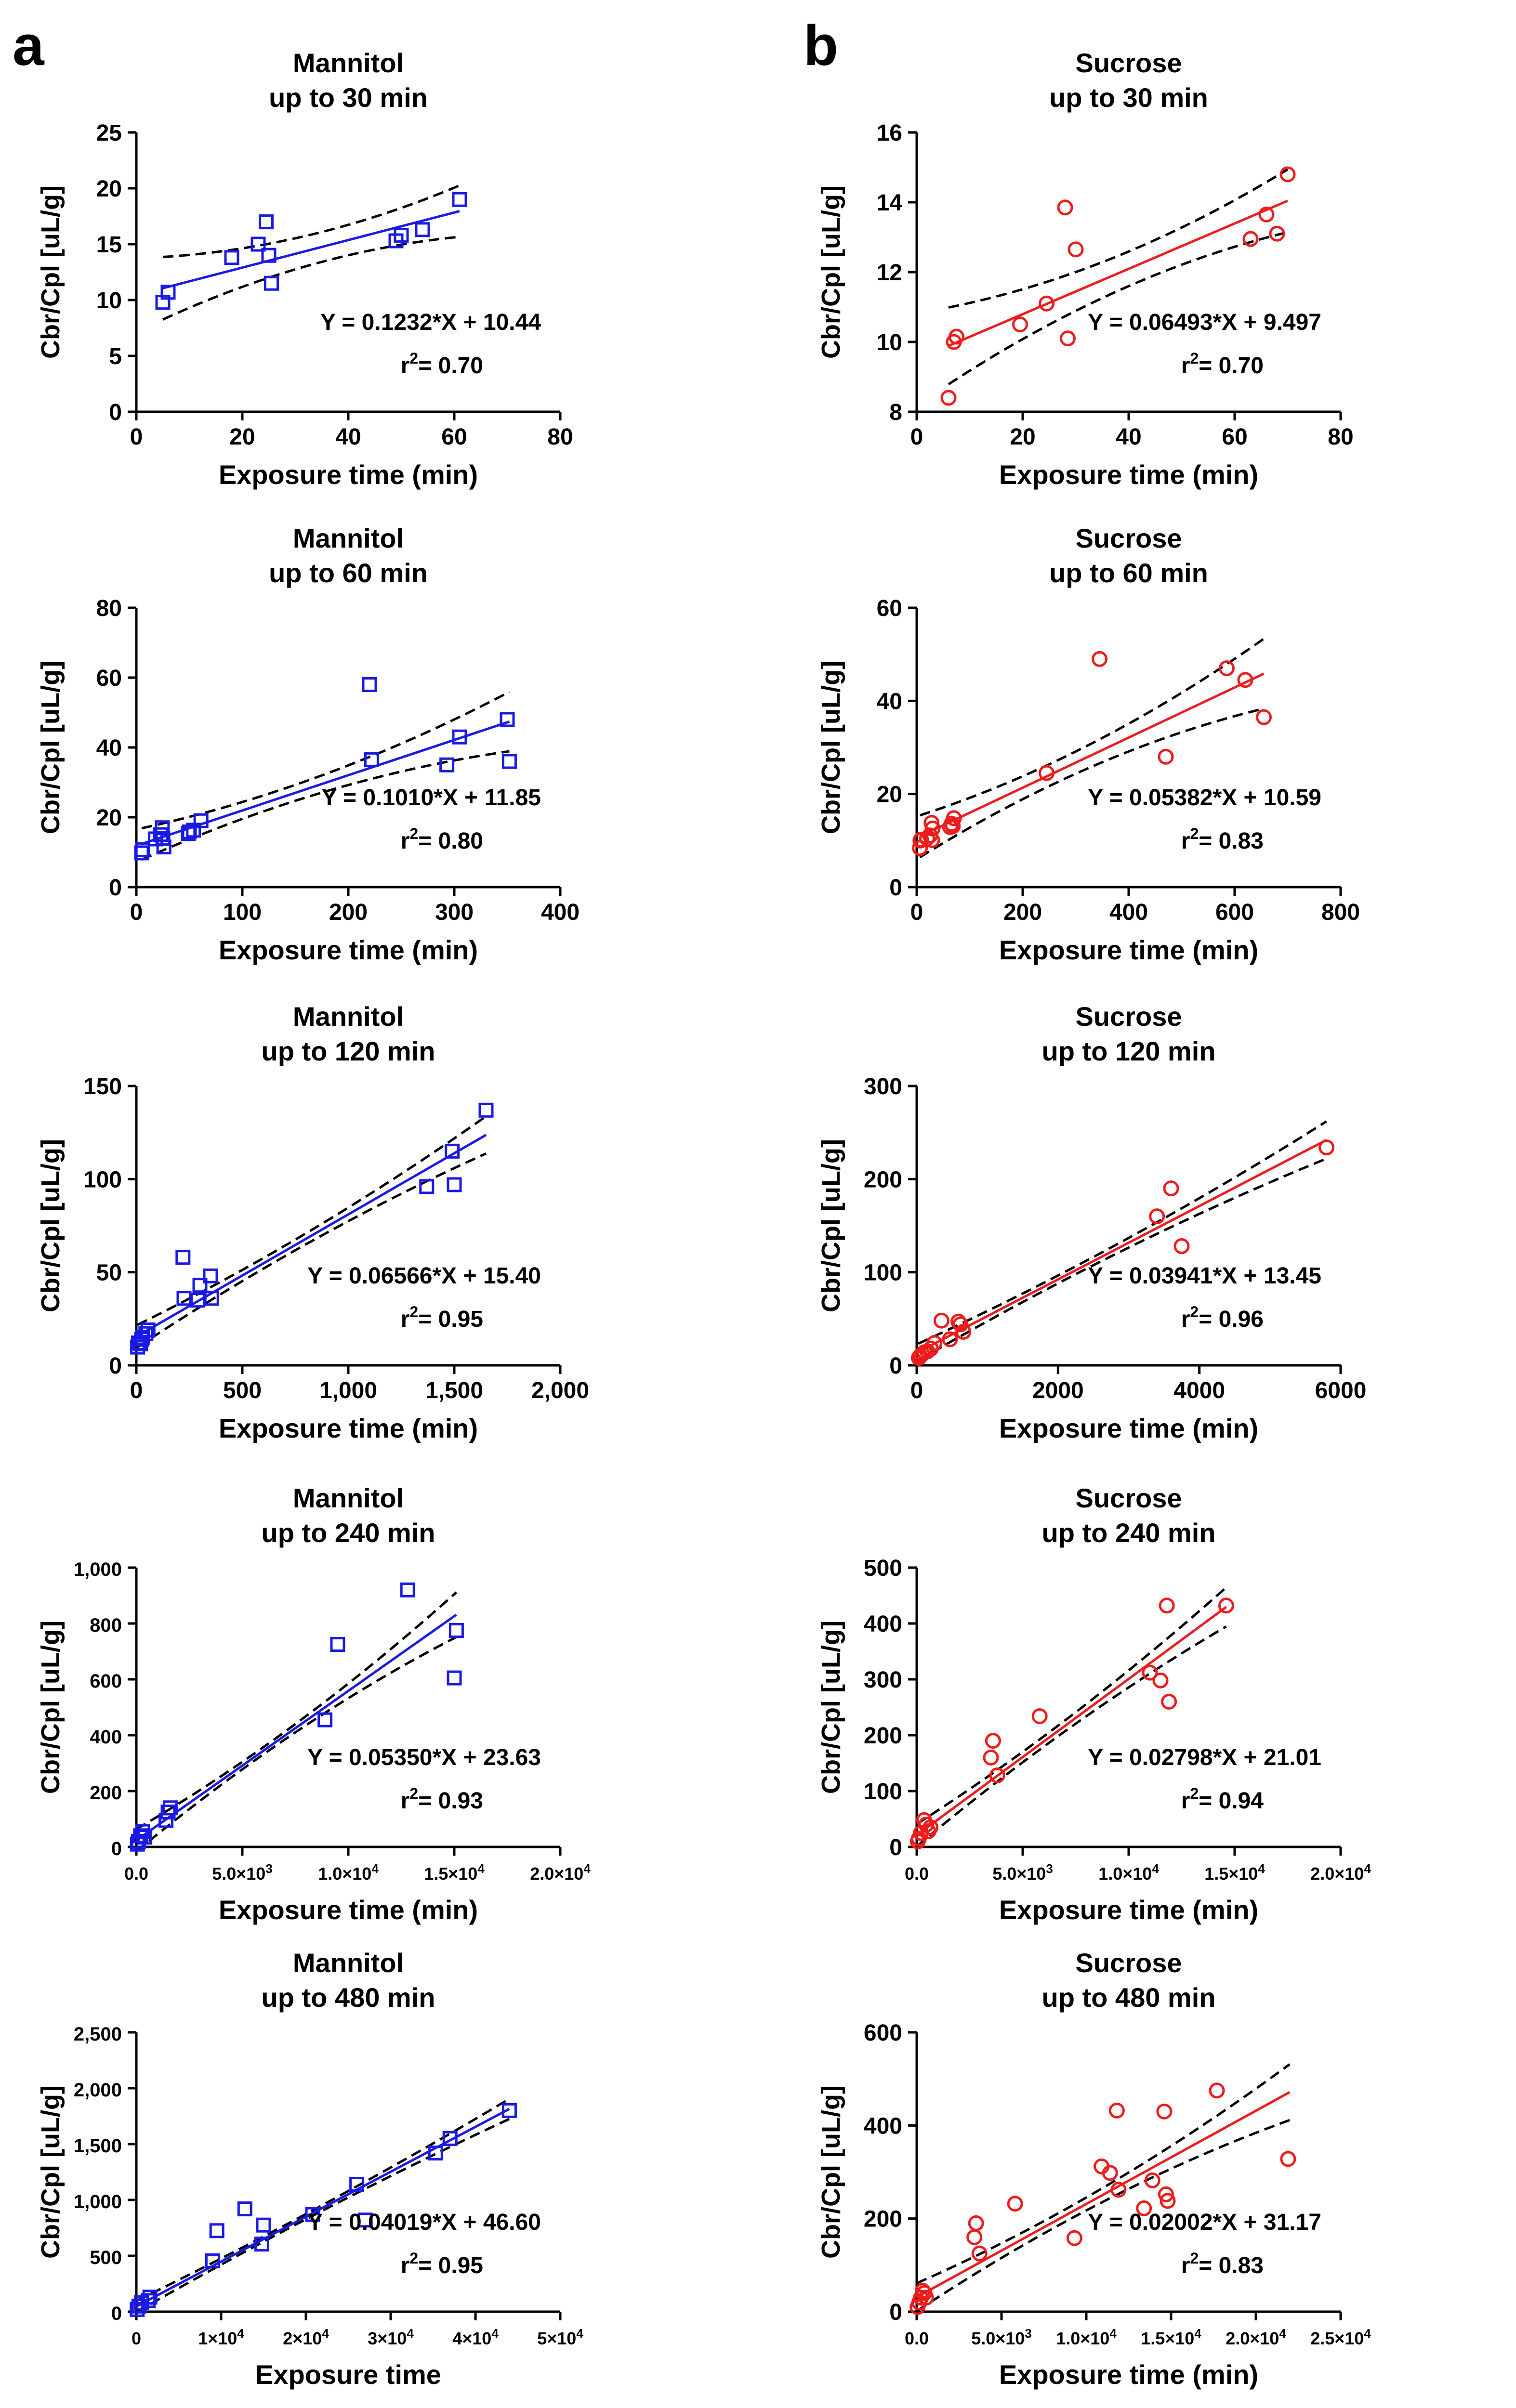  Describe the element at coordinates (348, 1963) in the screenshot. I see `chart-title-line: Mannitol` at that location.